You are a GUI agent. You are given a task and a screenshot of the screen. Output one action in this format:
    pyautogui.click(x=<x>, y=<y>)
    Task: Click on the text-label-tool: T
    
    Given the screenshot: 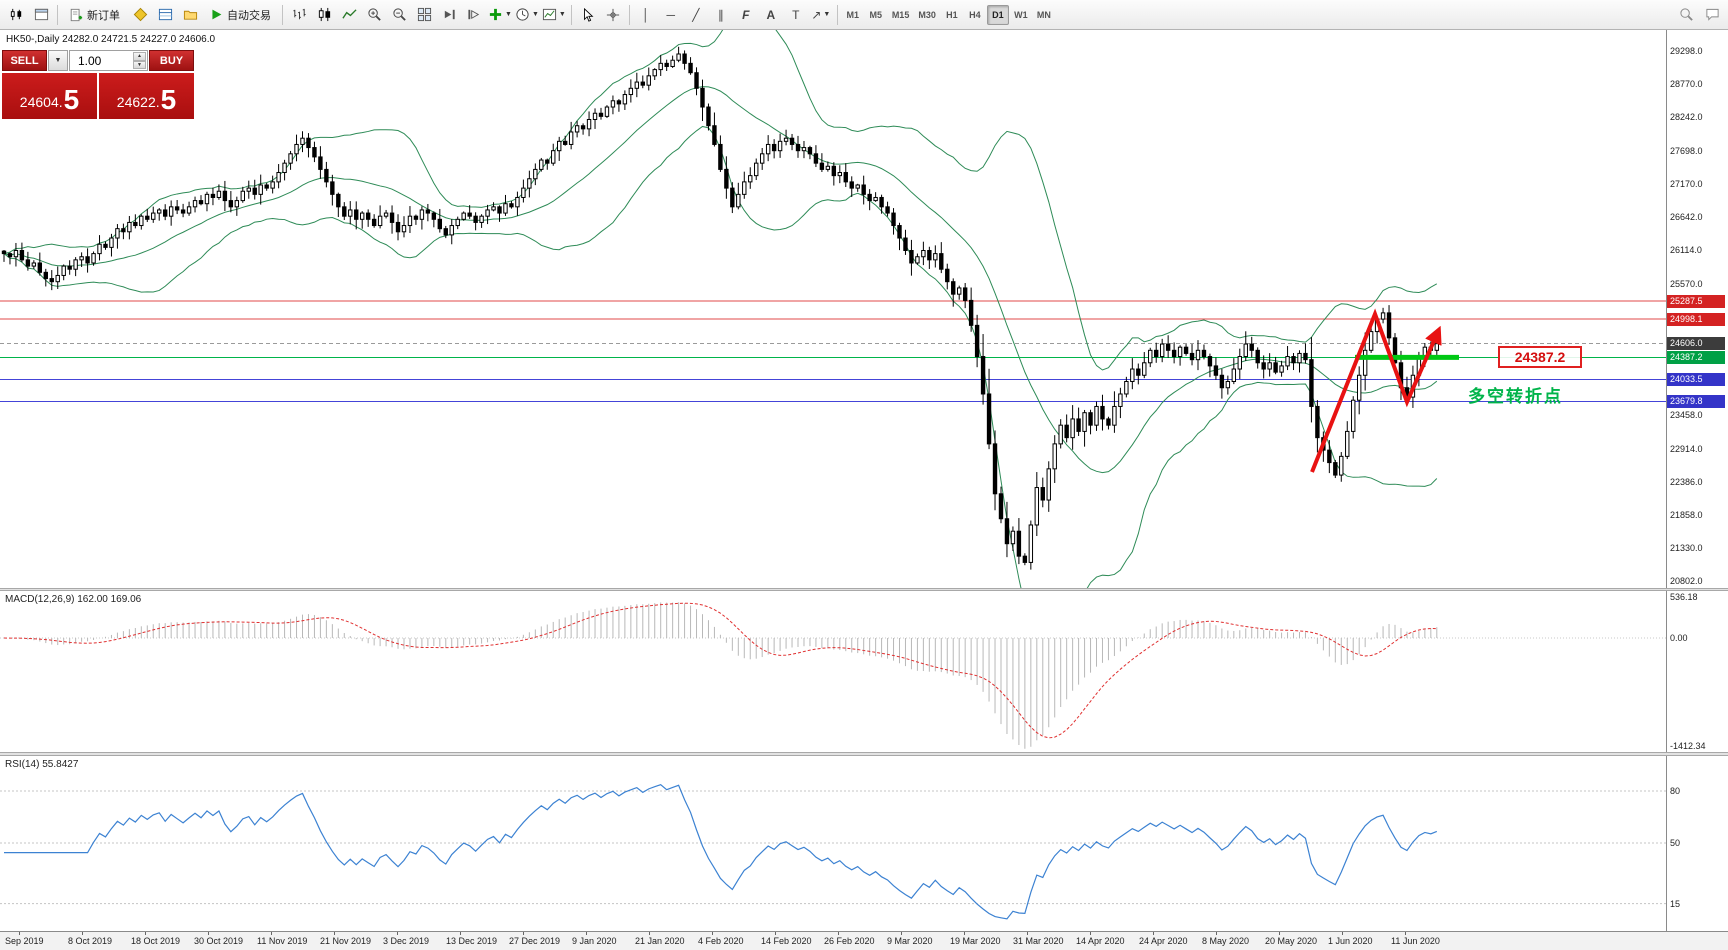 What is the action you would take?
    pyautogui.click(x=796, y=15)
    